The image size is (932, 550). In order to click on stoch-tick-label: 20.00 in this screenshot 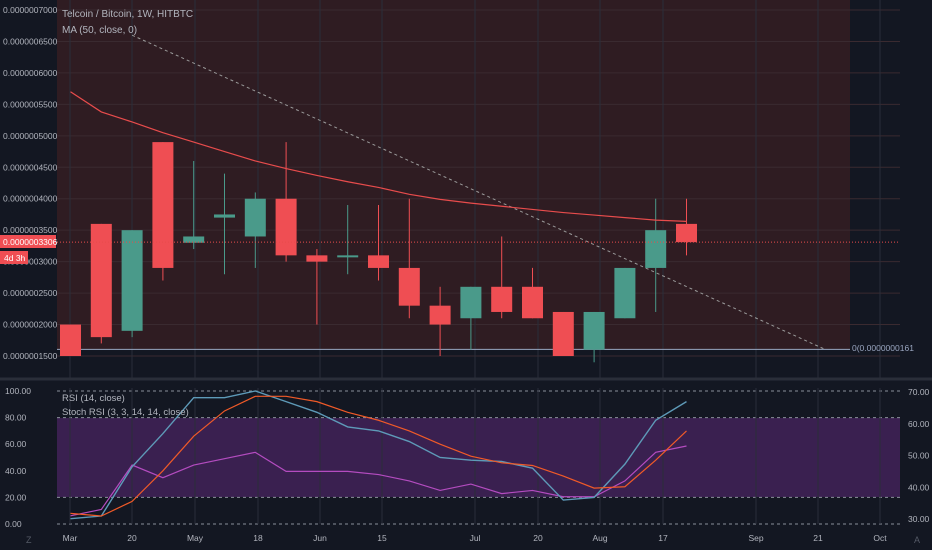, I will do `click(16, 497)`.